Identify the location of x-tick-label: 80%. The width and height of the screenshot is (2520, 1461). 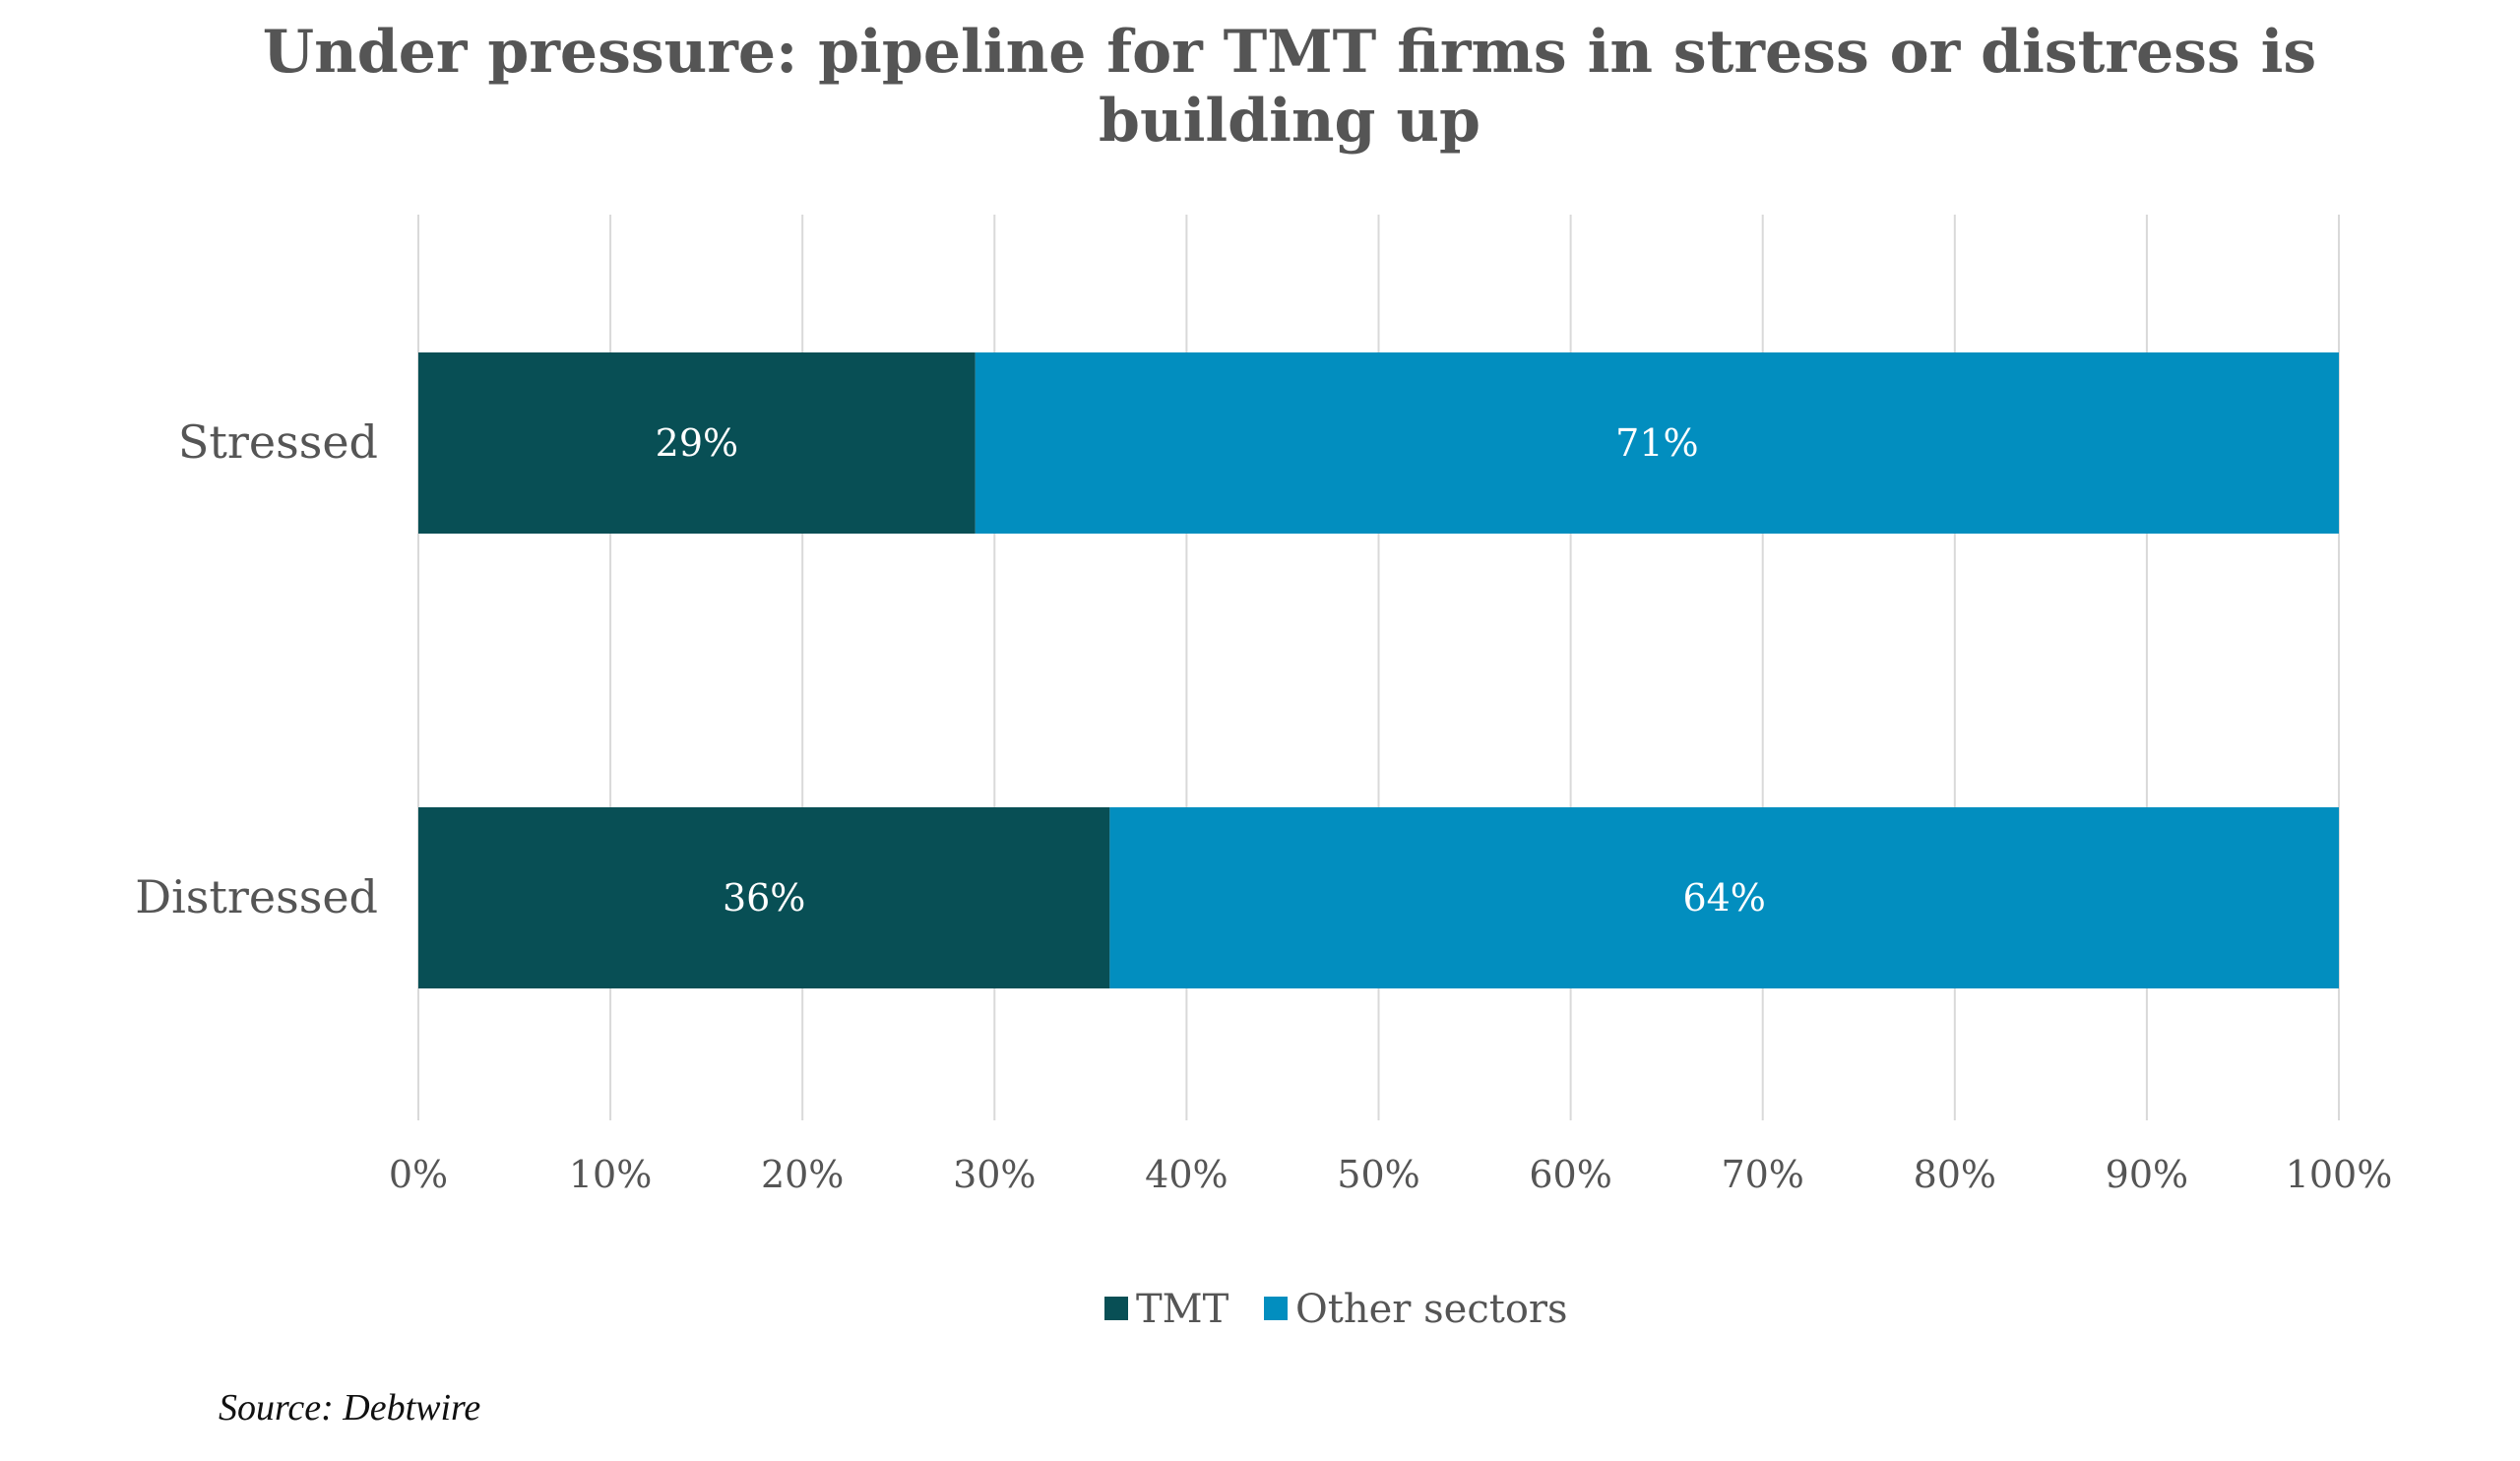
(1955, 1174).